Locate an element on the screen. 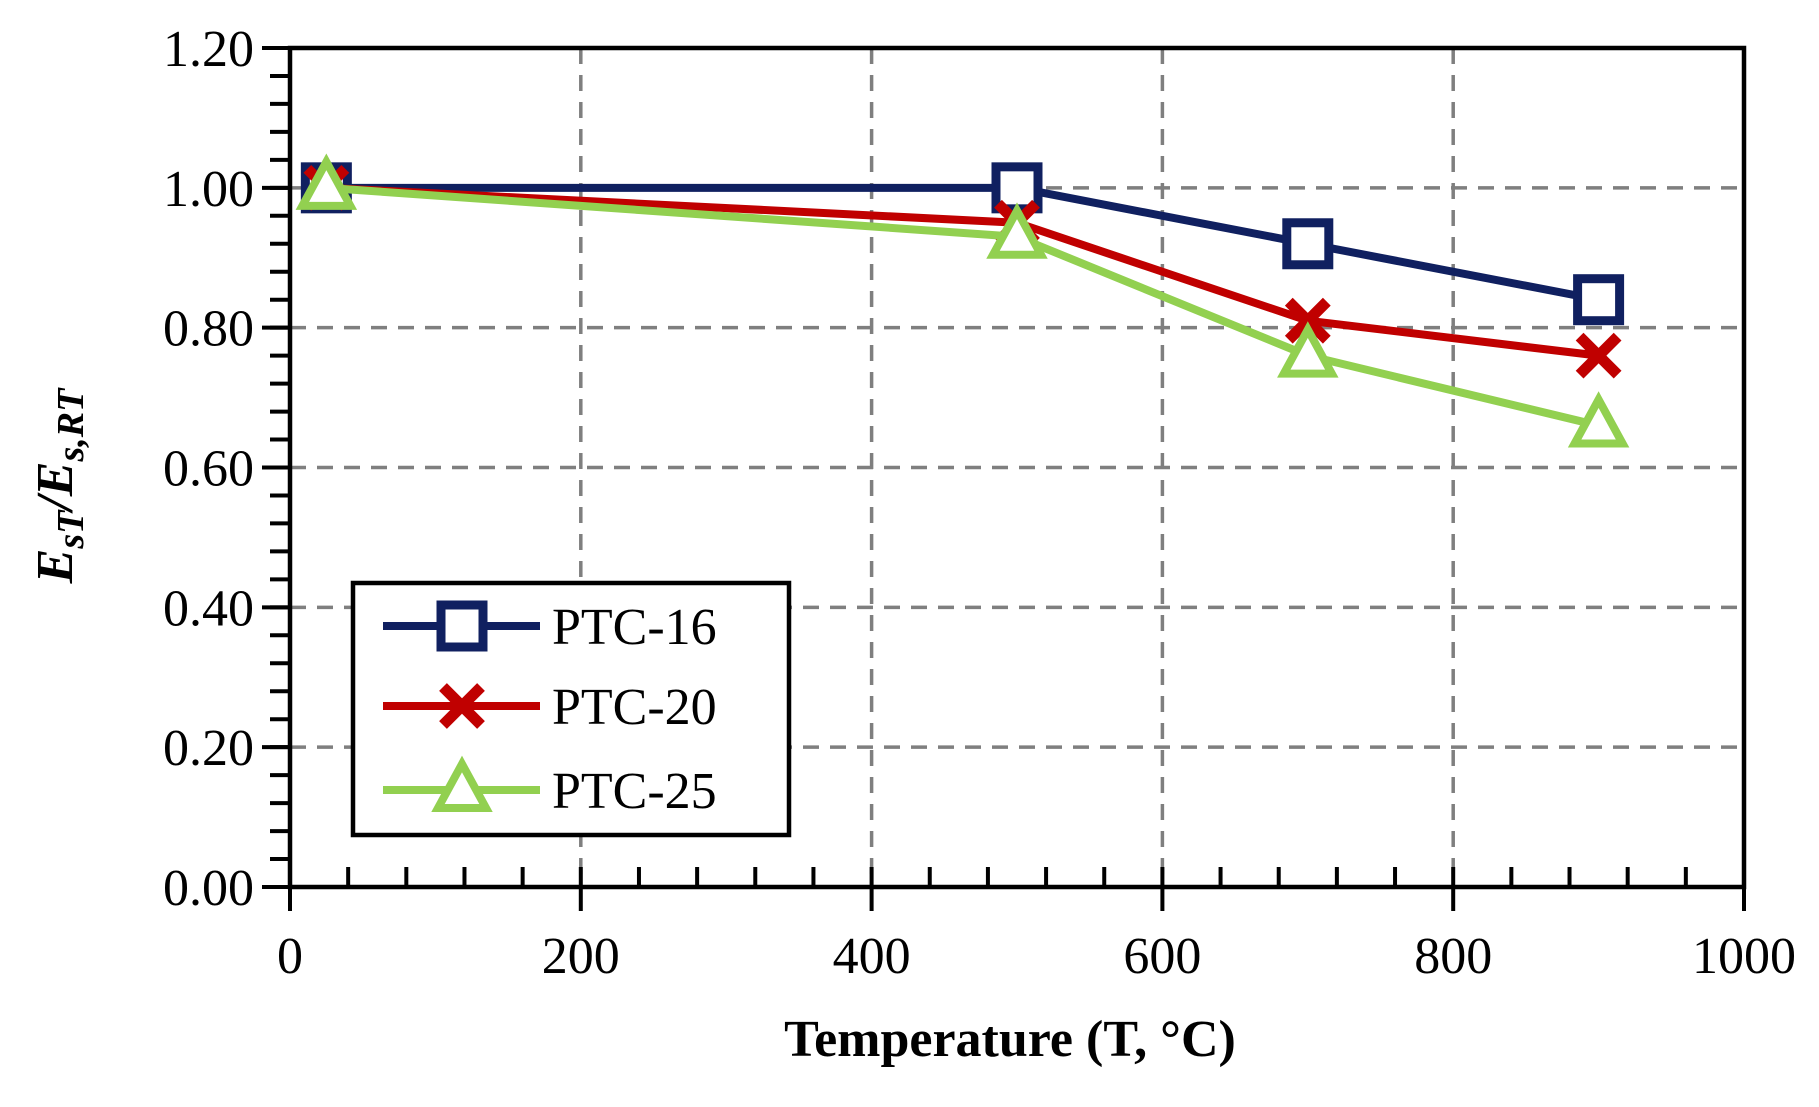  y-tick-label: 0.40 is located at coordinates (208, 608).